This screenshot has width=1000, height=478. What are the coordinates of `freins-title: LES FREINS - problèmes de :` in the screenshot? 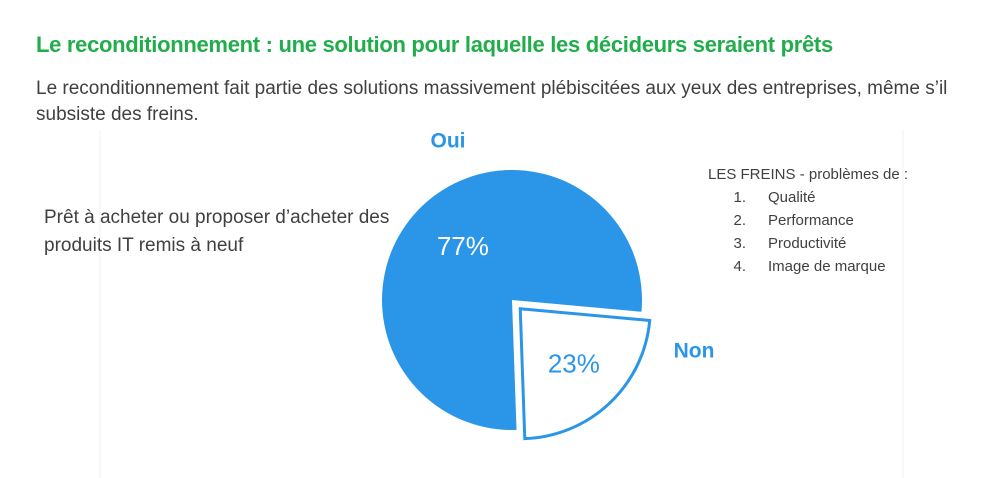 It's located at (808, 174).